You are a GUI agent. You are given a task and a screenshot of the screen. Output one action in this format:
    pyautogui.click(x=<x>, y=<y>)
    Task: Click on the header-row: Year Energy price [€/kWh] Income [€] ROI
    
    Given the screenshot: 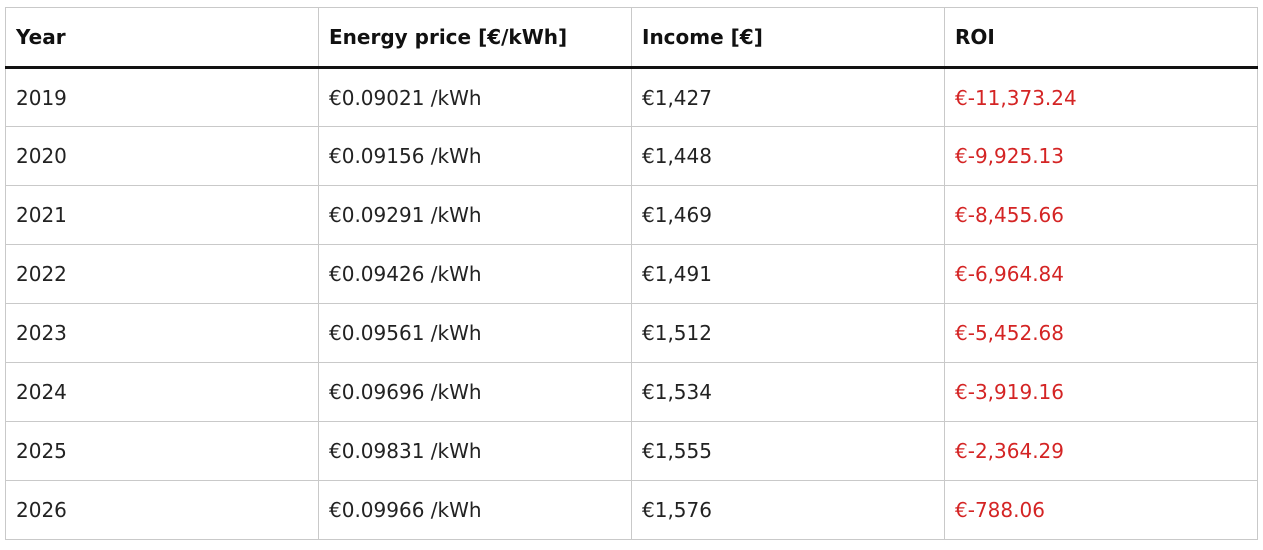 What is the action you would take?
    pyautogui.click(x=631, y=38)
    